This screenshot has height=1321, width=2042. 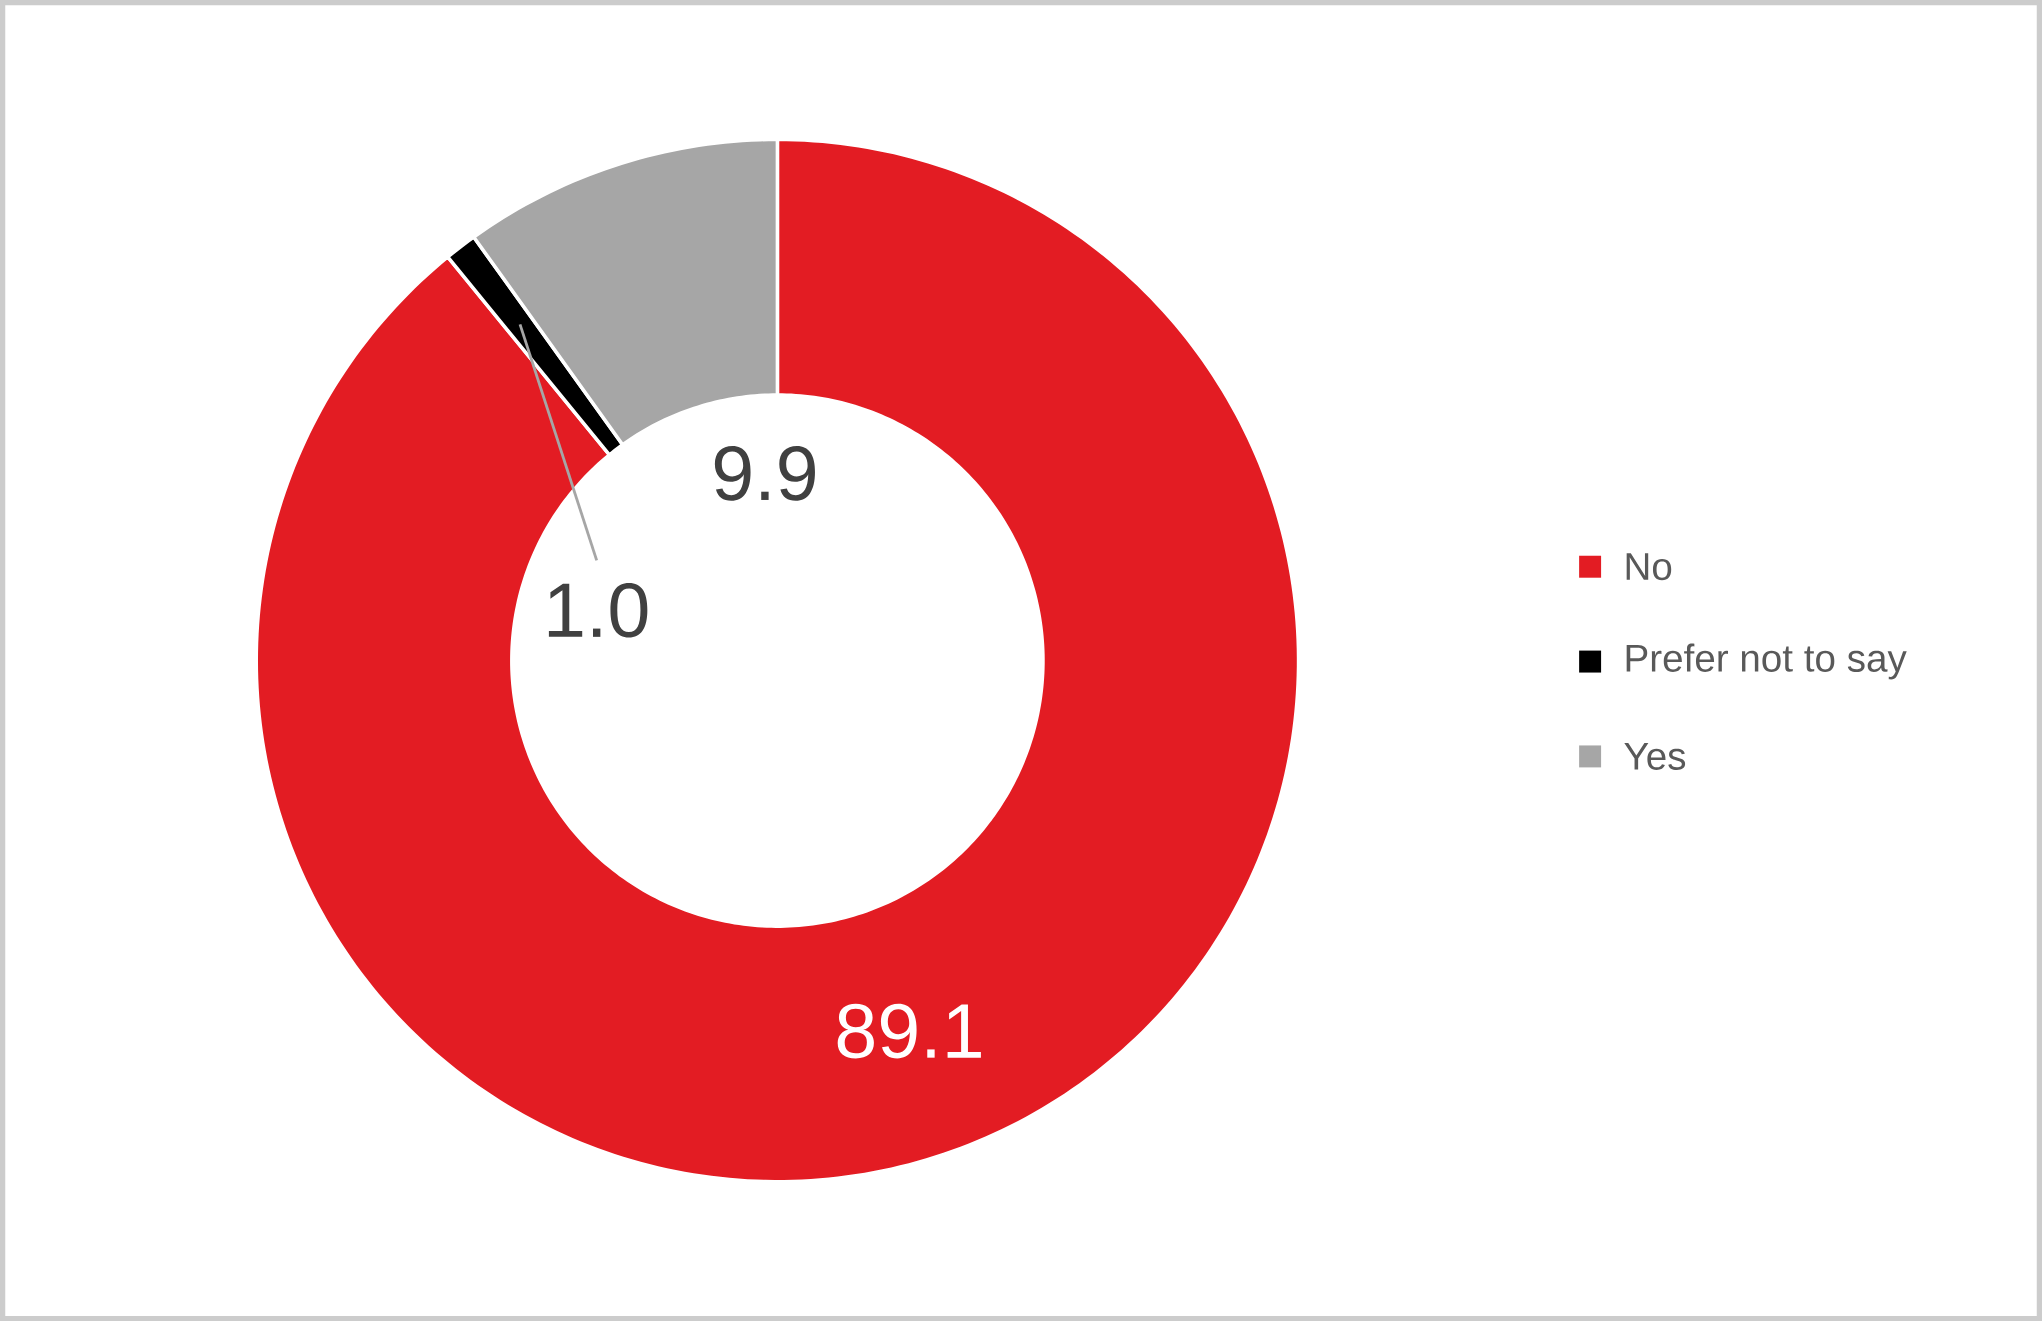 What do you see at coordinates (764, 473) in the screenshot?
I see `data-label: 9.9` at bounding box center [764, 473].